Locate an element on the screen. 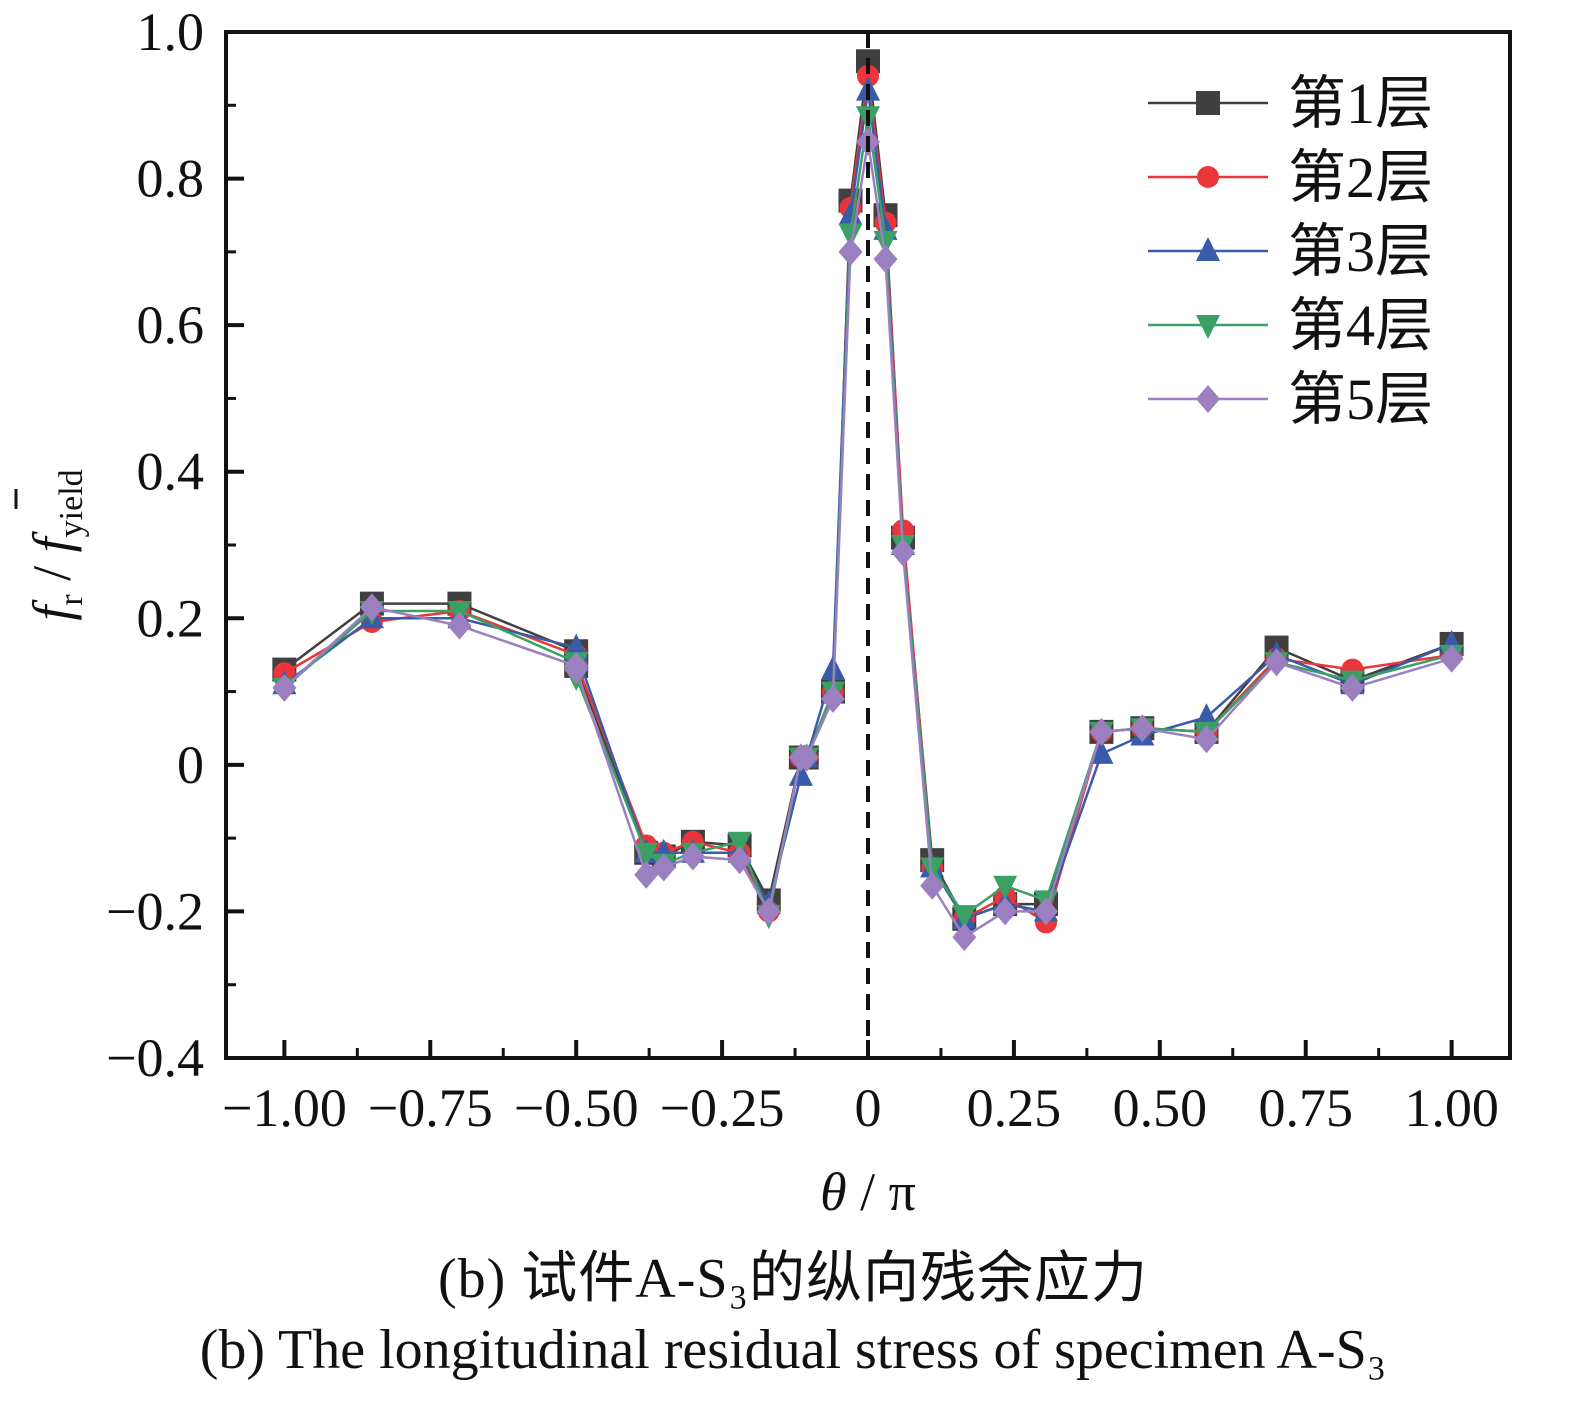 The image size is (1586, 1408). y-tick-label: −0.2 is located at coordinates (155, 911).